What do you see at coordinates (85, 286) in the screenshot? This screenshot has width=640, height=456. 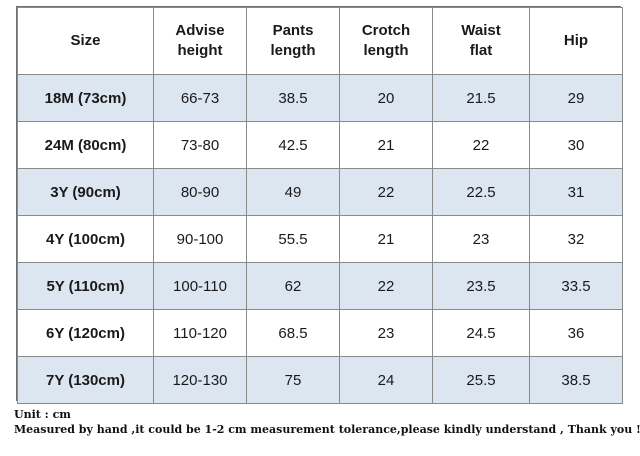 I see `cell-size: 5Y (110cm)` at bounding box center [85, 286].